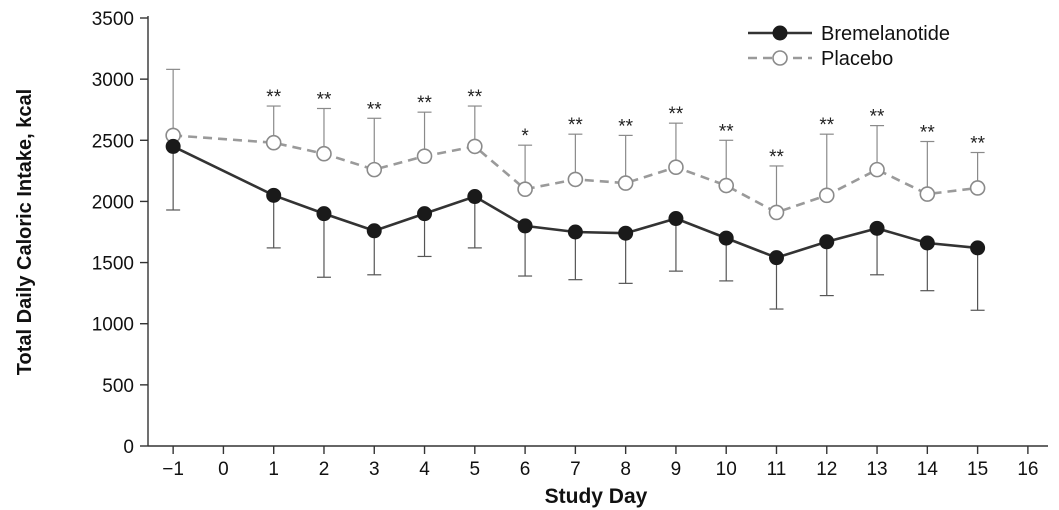  I want to click on x-tick-label: 7, so click(575, 469).